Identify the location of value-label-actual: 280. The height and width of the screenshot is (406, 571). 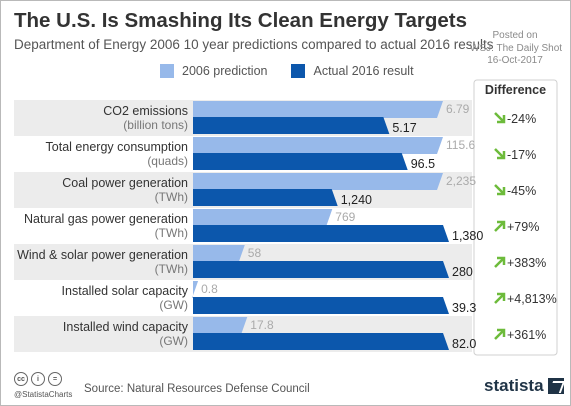
(462, 272).